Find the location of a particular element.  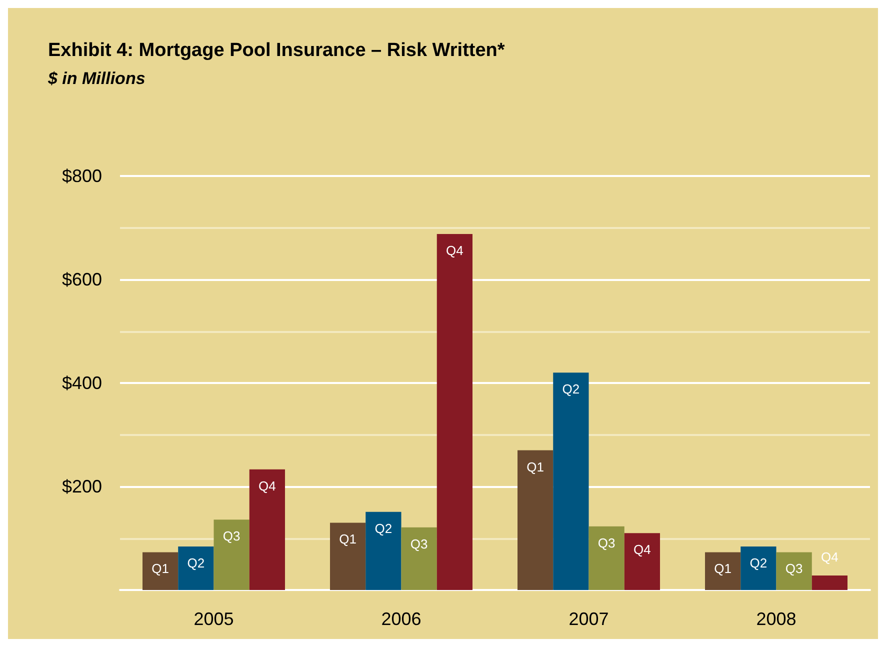

y-tick-label: $400 is located at coordinates (82, 383).